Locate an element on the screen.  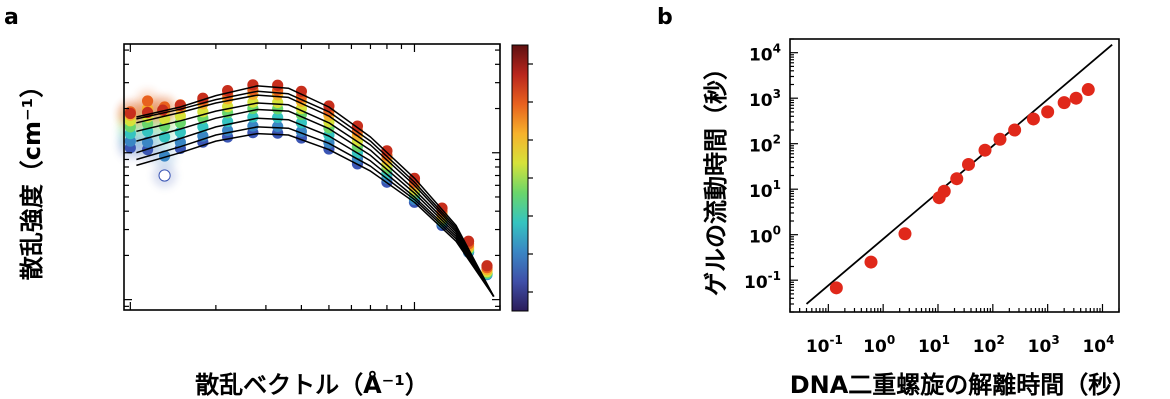
y-tick-label-b: 10² is located at coordinates (765, 145).